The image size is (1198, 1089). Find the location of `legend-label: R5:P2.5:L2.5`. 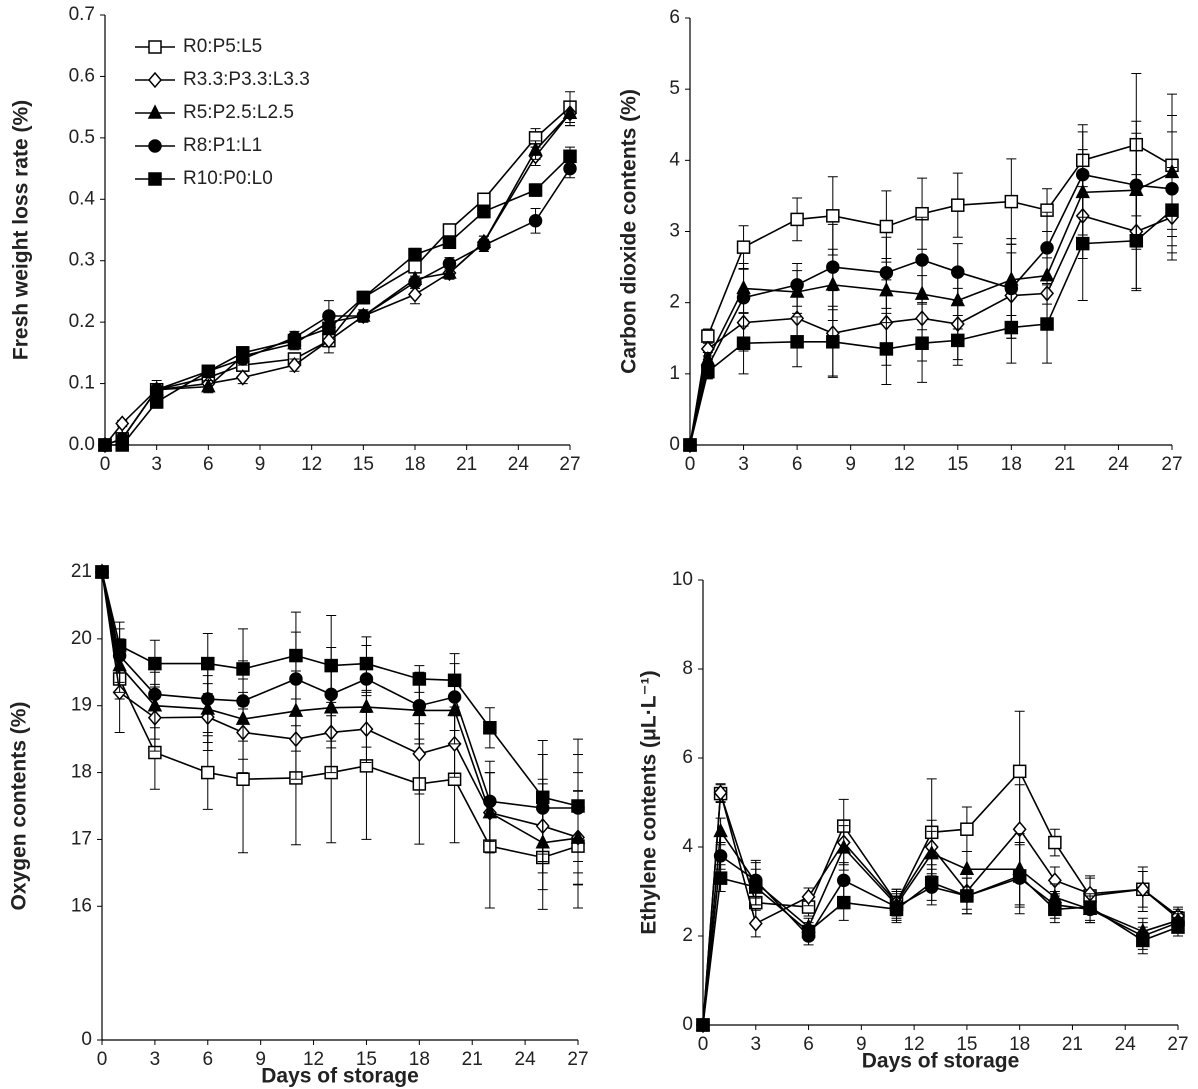

legend-label: R5:P2.5:L2.5 is located at coordinates (238, 112).